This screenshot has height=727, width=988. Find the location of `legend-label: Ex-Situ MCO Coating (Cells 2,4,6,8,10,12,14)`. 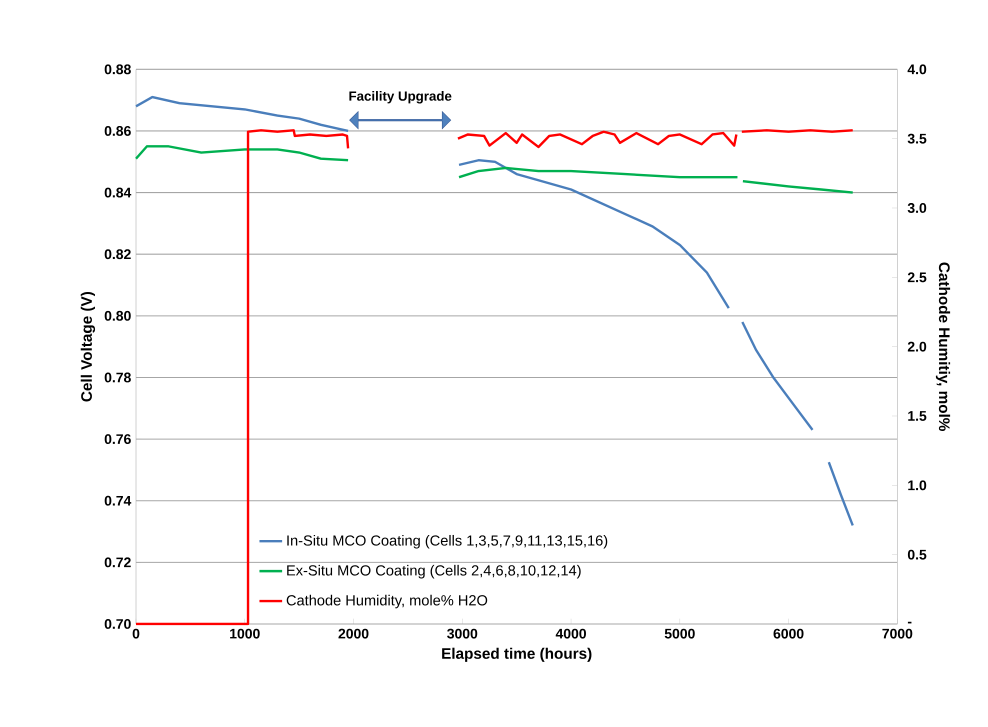

legend-label: Ex-Situ MCO Coating (Cells 2,4,6,8,10,12,14) is located at coordinates (434, 572).